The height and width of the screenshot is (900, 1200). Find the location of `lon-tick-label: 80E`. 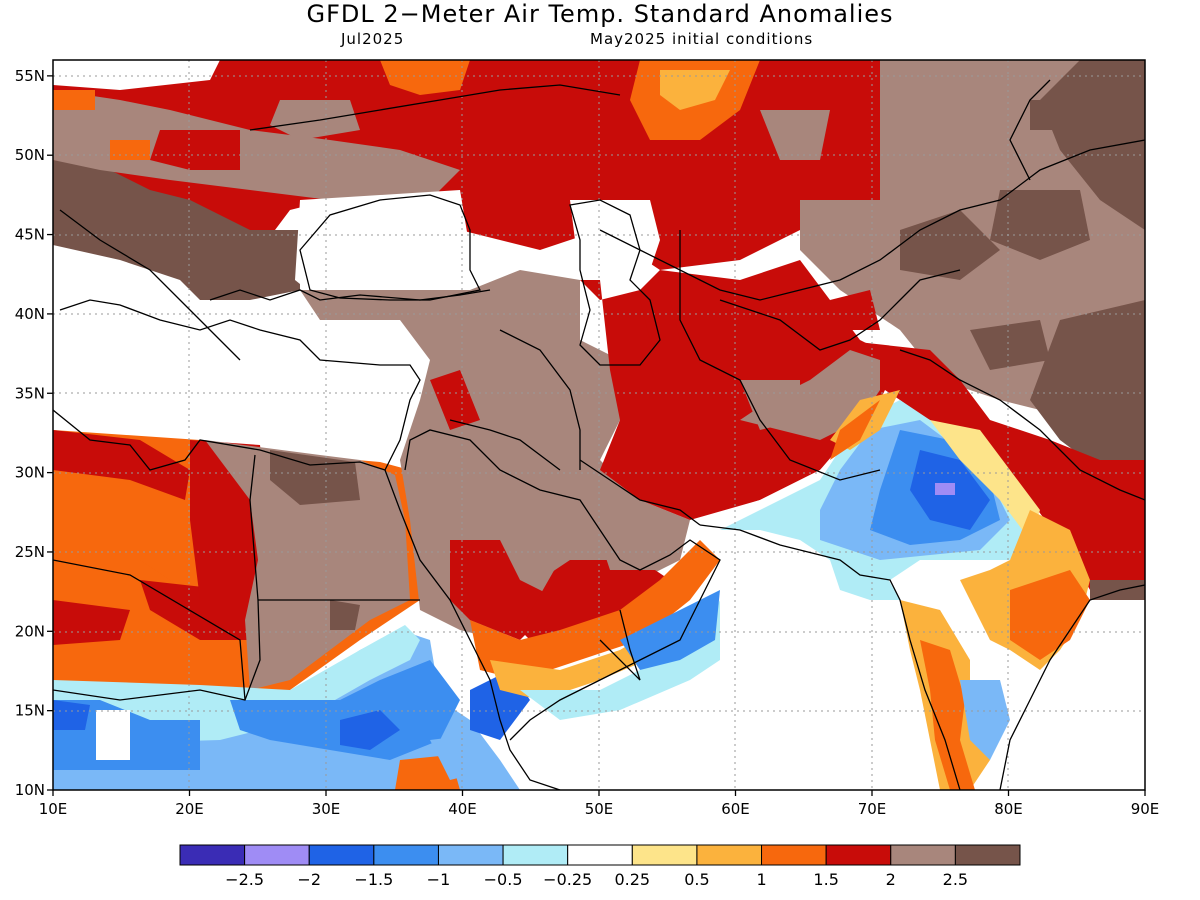

lon-tick-label: 80E is located at coordinates (1008, 809).